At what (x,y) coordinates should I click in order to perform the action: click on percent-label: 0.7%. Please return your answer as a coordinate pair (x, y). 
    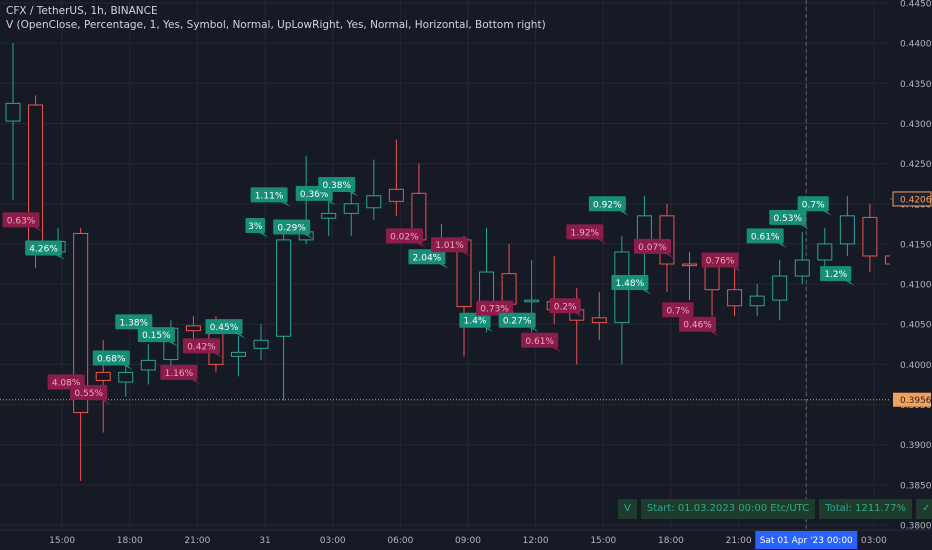
    Looking at the image, I should click on (813, 205).